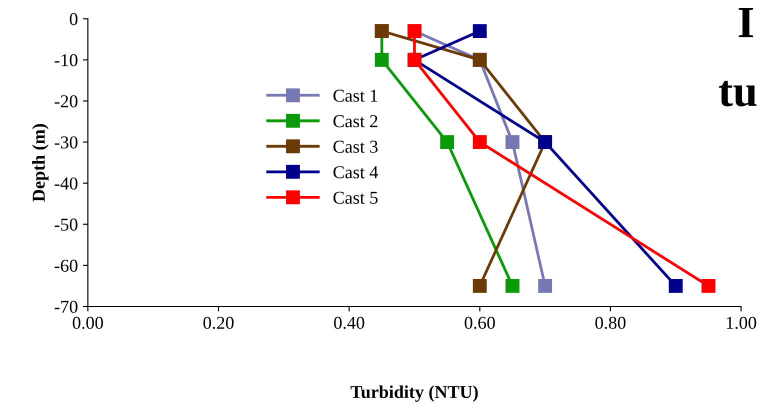  Describe the element at coordinates (414, 393) in the screenshot. I see `x-axis-title: Turbidity (NTU)` at that location.